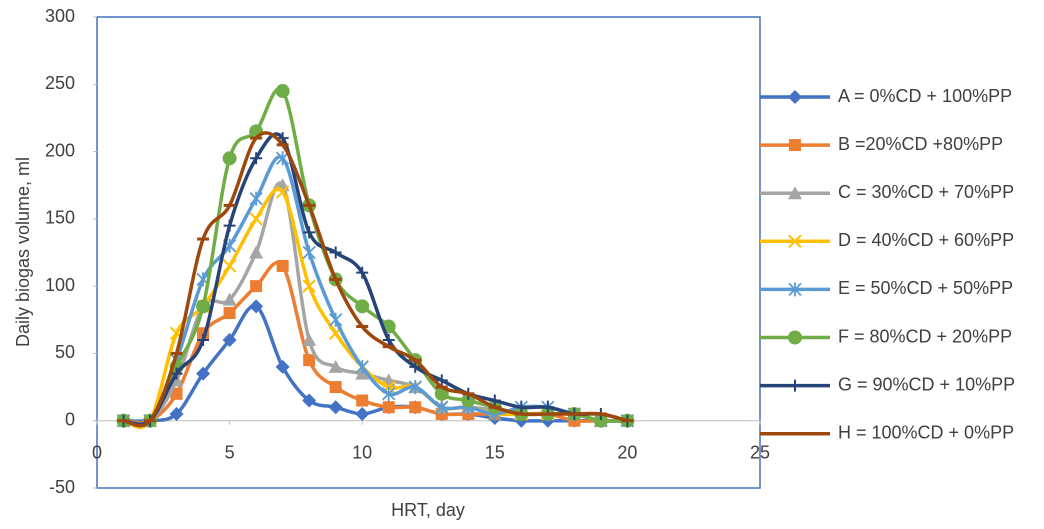 The width and height of the screenshot is (1044, 529). I want to click on x-tick-label: 5, so click(230, 452).